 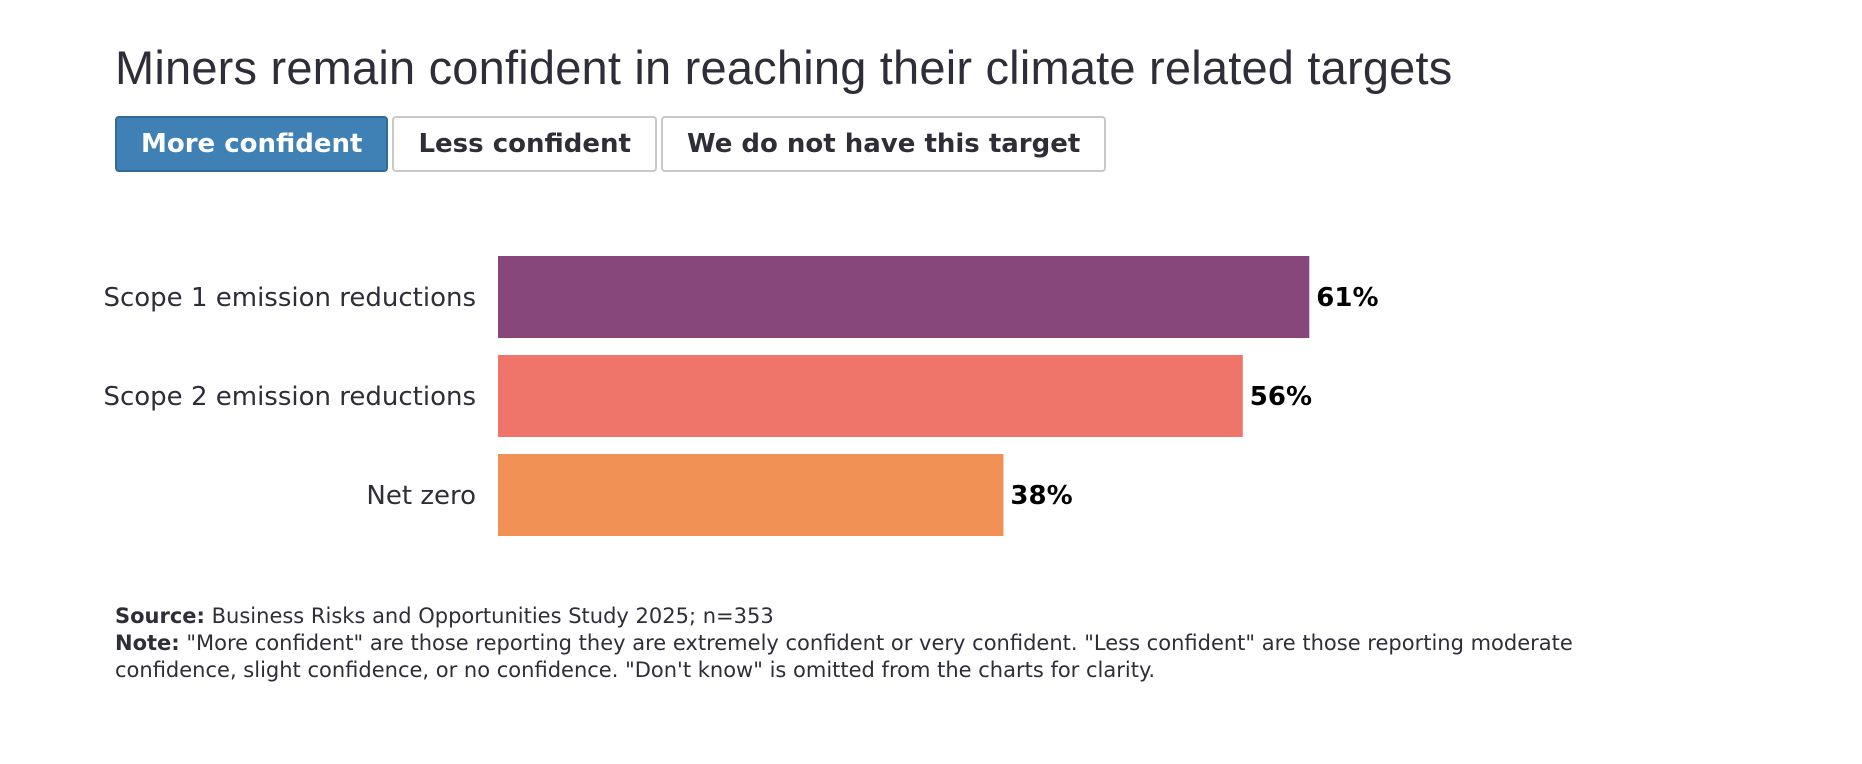 What do you see at coordinates (421, 496) in the screenshot?
I see `category-label-net-zero: Net zero` at bounding box center [421, 496].